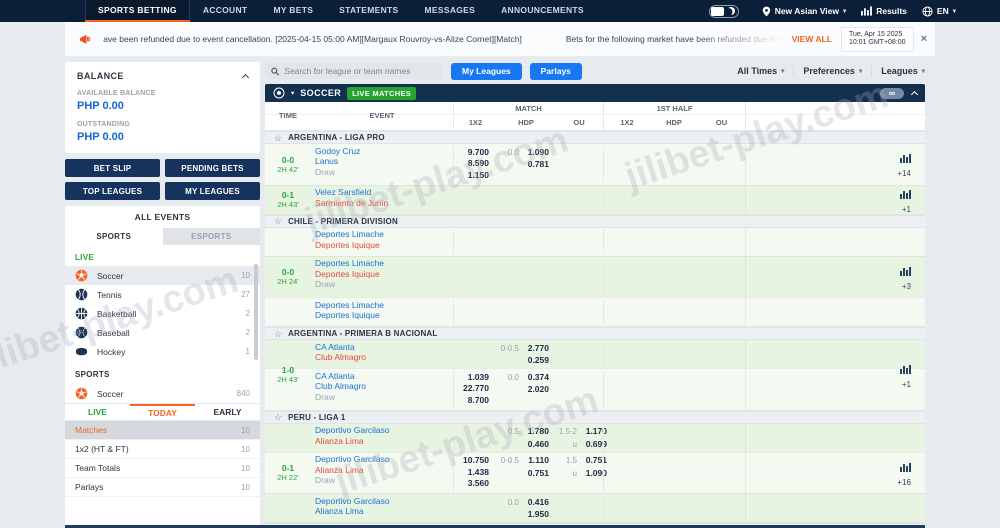 This screenshot has height=528, width=1000. I want to click on league-header: ☆ CHILE - PRIMERA DIVISION, so click(595, 221).